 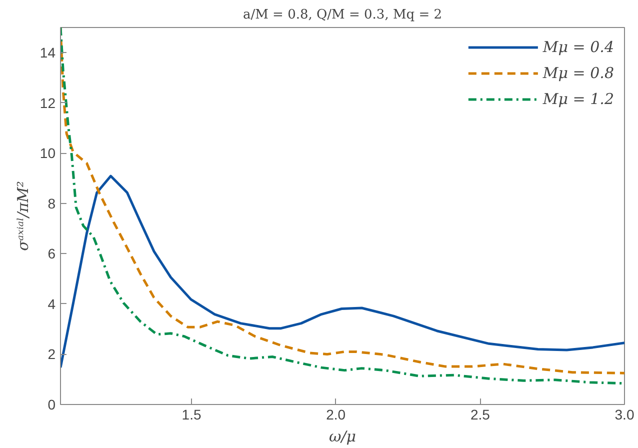 I want to click on legend-label: Mμ = 0.8, so click(x=578, y=73).